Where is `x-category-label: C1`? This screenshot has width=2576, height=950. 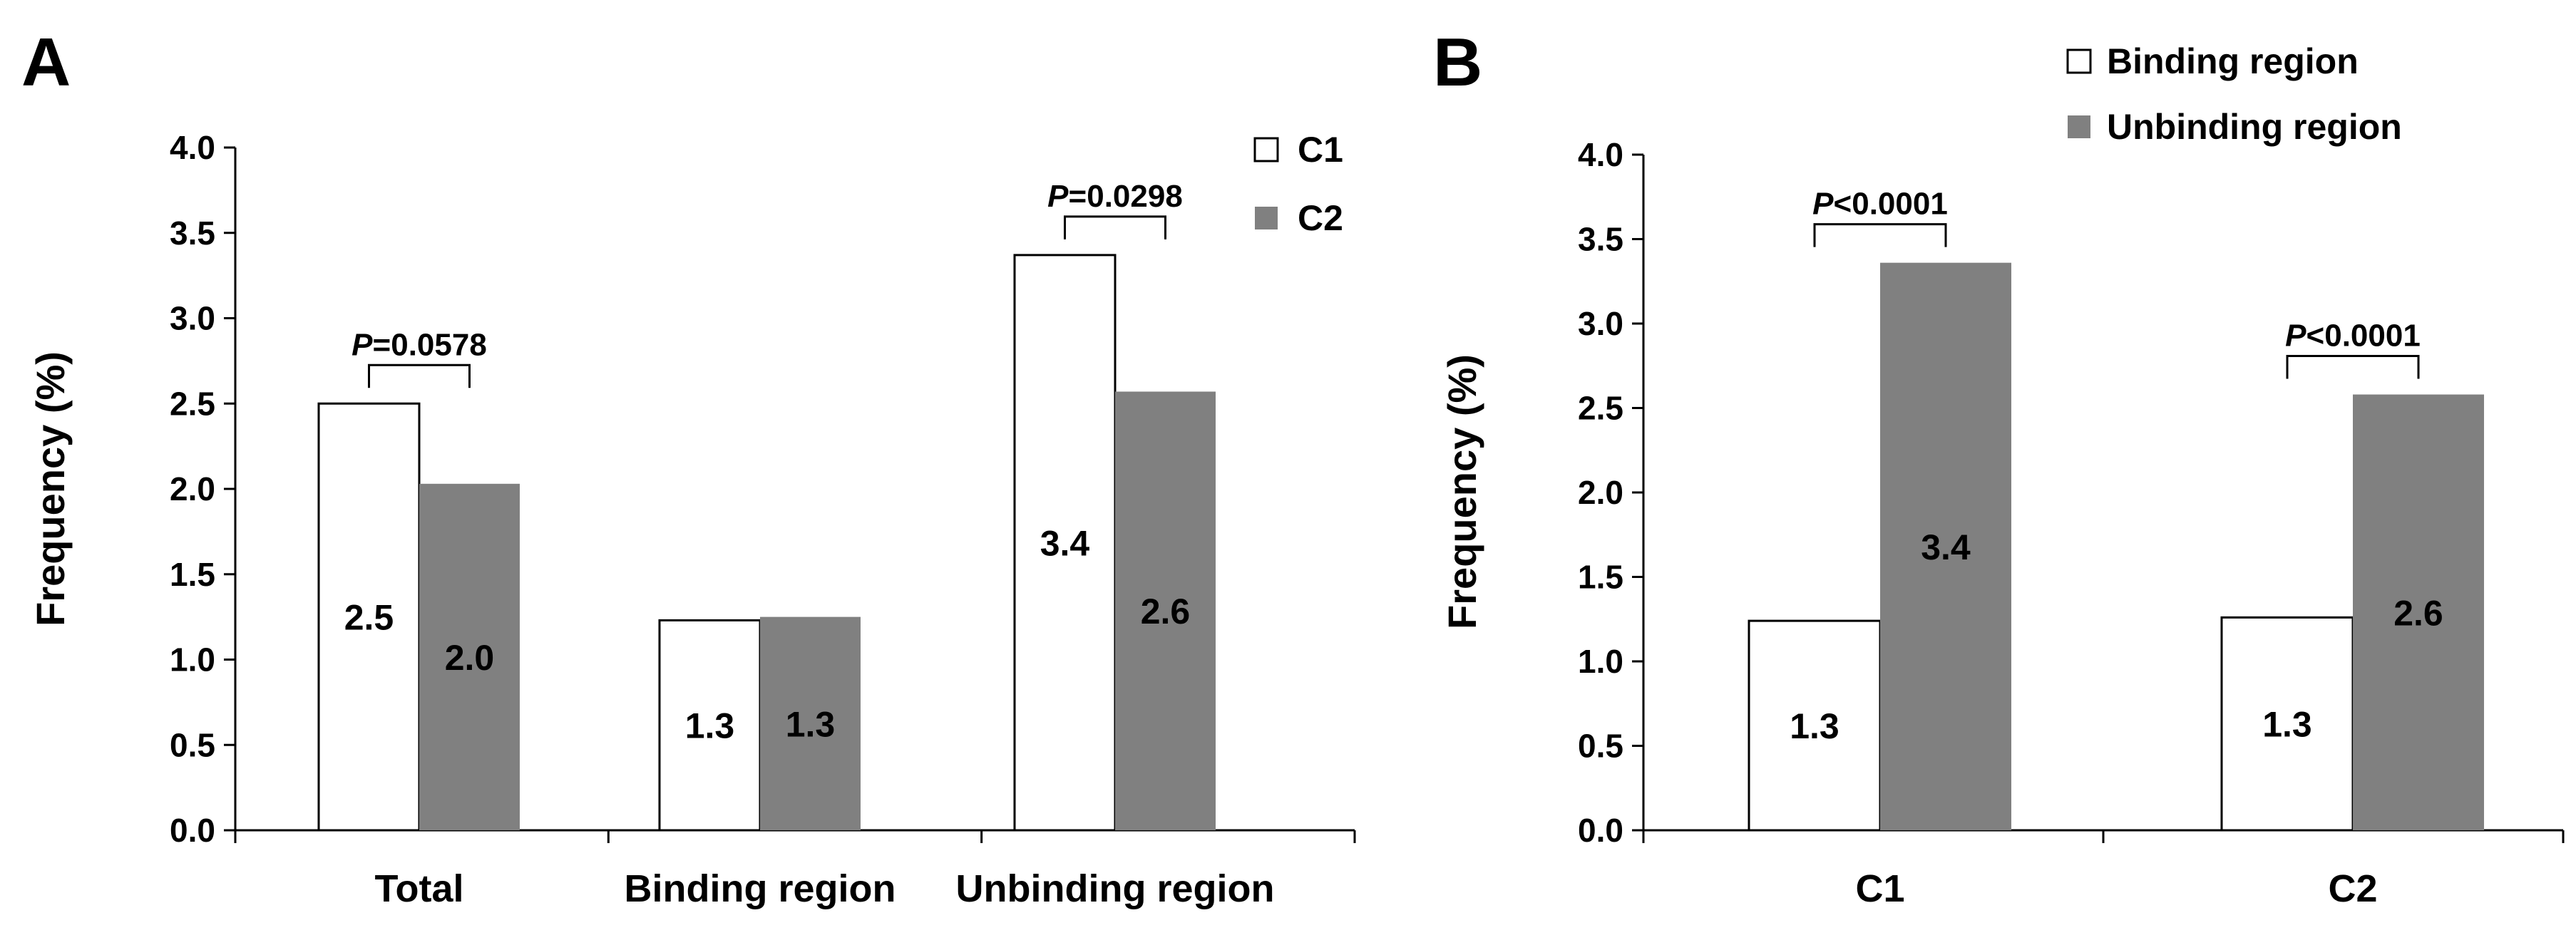
x-category-label: C1 is located at coordinates (1879, 888).